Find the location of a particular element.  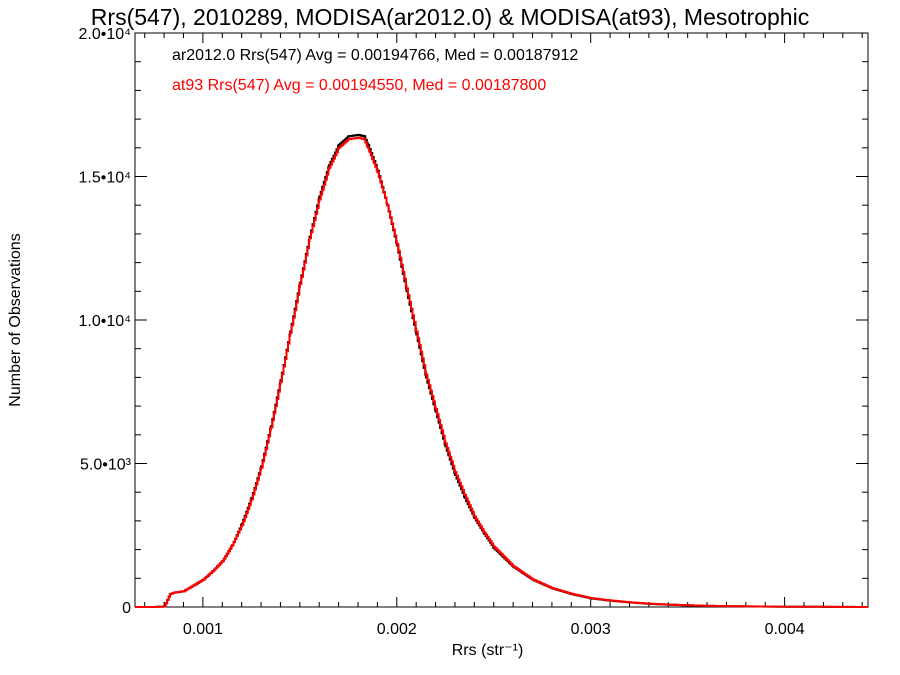

y-tick-label: 0 is located at coordinates (126, 608).